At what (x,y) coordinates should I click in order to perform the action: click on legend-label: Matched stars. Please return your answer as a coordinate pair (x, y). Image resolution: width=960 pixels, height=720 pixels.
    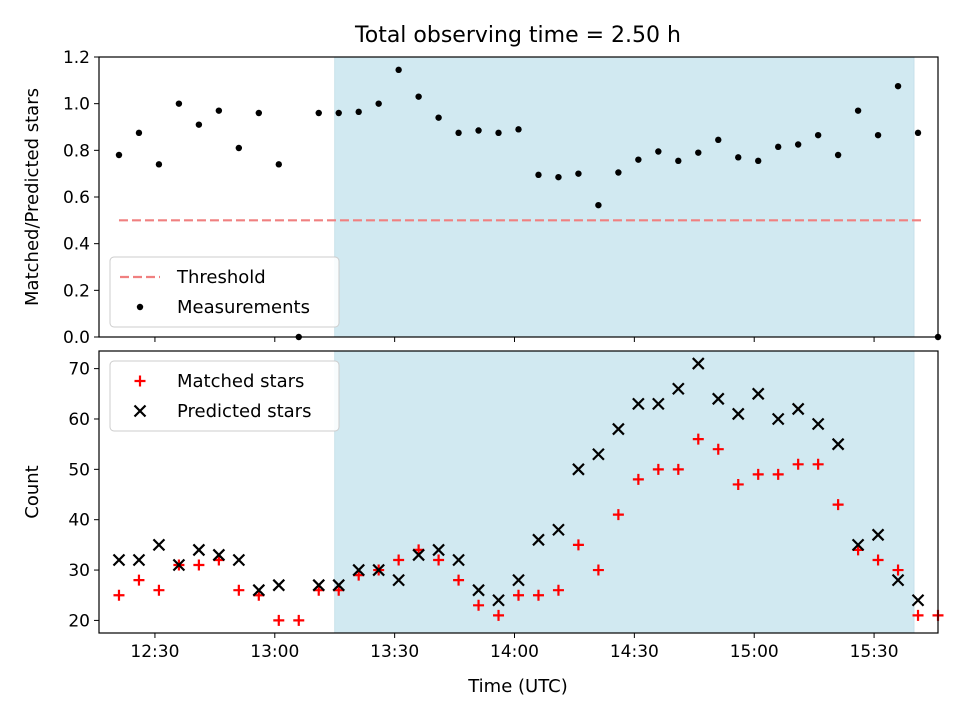
    Looking at the image, I should click on (240, 381).